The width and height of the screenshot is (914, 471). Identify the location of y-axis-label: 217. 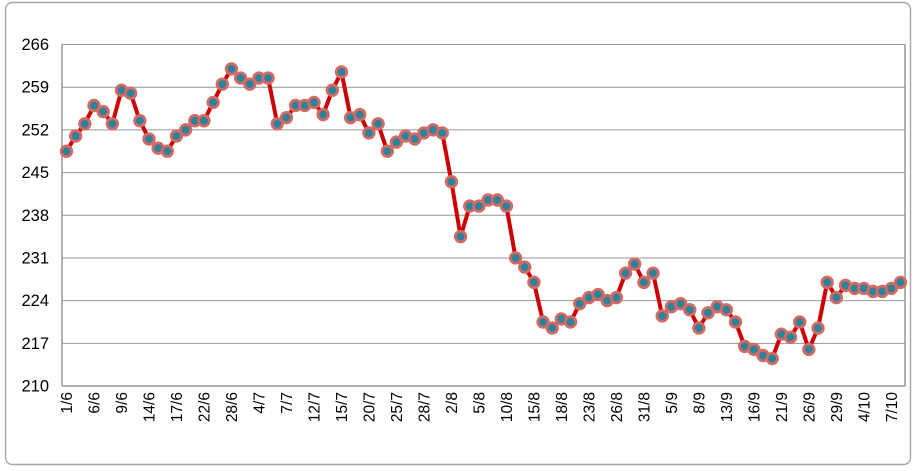
(35, 344).